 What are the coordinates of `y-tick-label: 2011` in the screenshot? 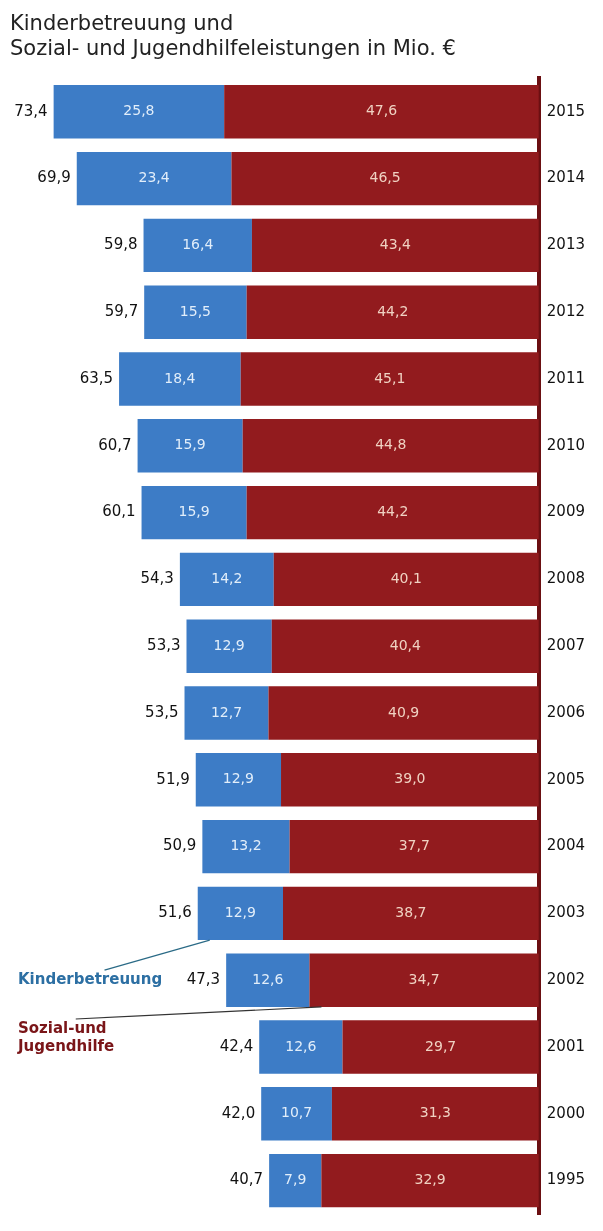 It's located at (566, 377).